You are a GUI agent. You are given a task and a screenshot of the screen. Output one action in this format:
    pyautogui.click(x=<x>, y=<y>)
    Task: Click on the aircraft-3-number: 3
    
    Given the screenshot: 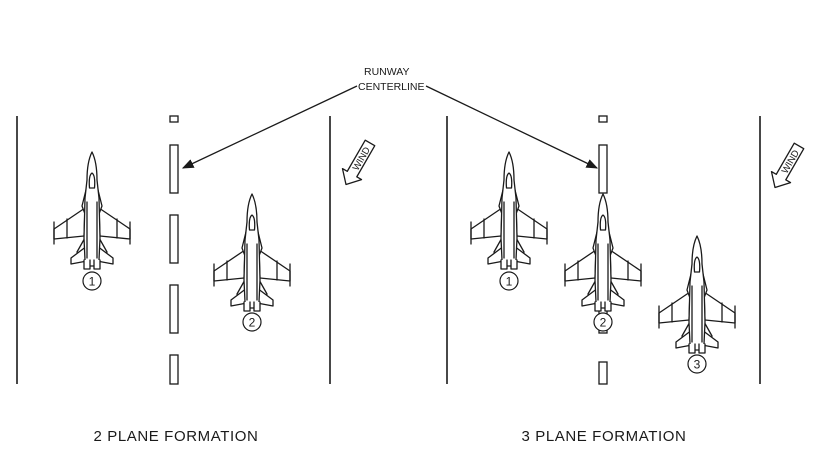 What is the action you would take?
    pyautogui.click(x=697, y=365)
    